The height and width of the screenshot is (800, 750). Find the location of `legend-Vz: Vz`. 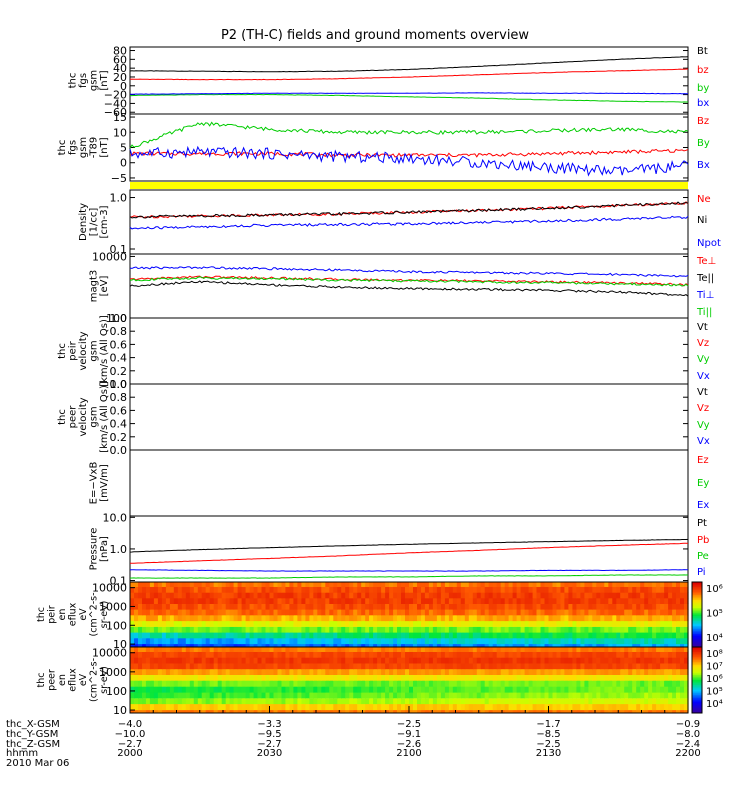

legend-Vz: Vz is located at coordinates (703, 408).